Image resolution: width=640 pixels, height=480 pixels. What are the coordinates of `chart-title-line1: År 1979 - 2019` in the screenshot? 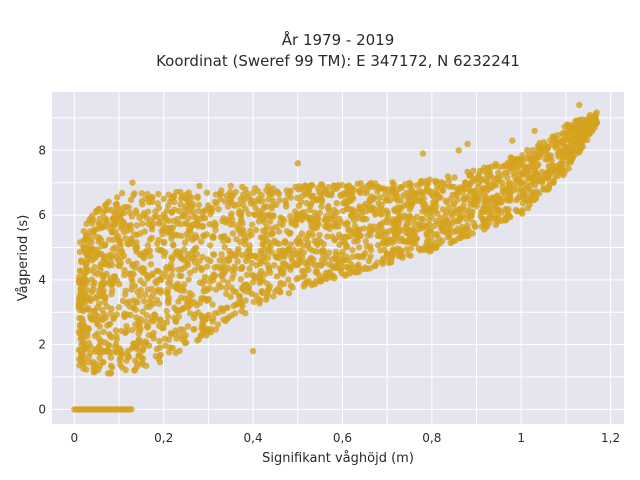 It's located at (338, 39).